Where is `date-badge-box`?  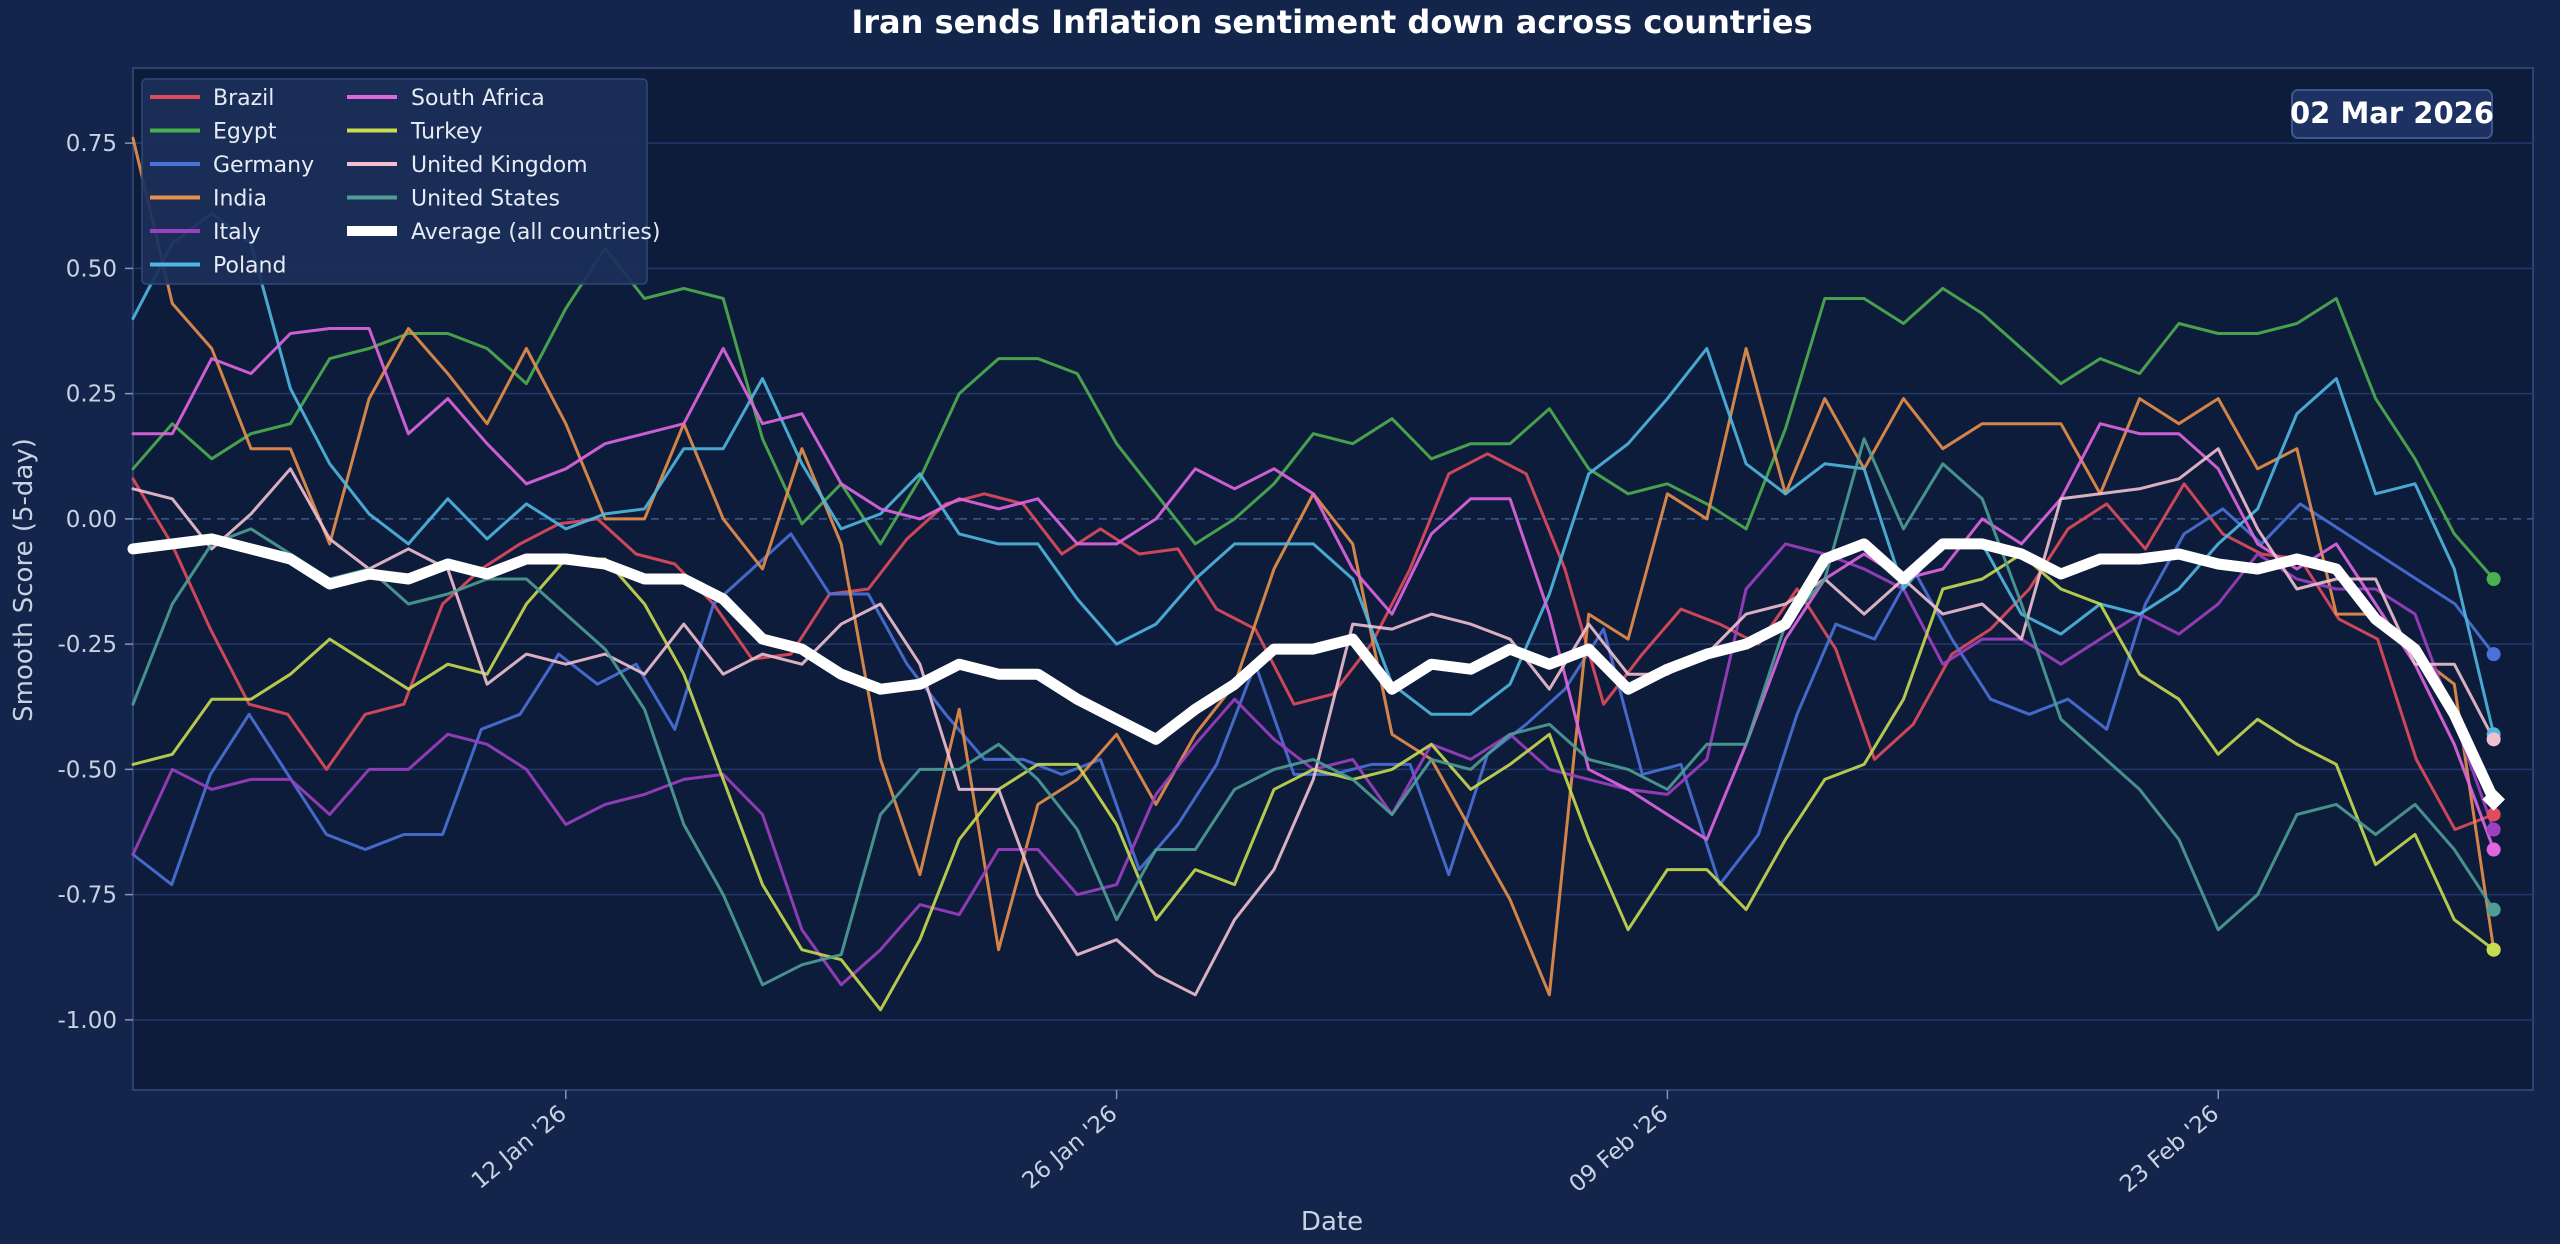
date-badge-box is located at coordinates (2392, 114).